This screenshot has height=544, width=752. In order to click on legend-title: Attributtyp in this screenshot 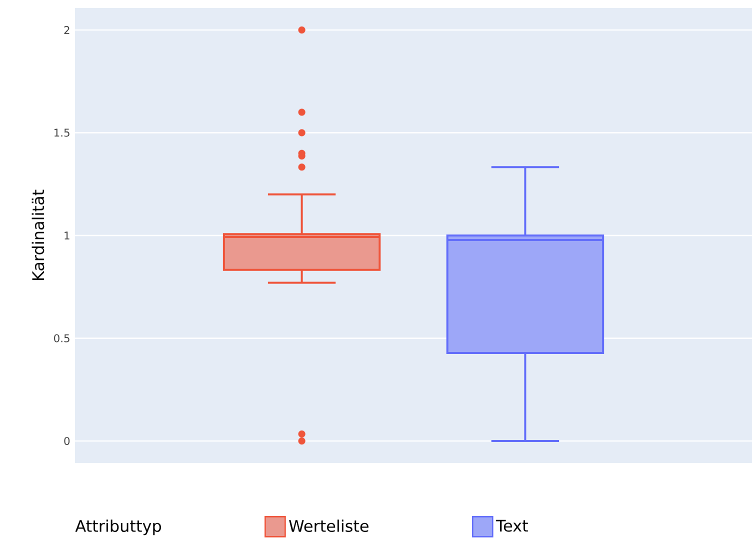, I will do `click(118, 528)`.